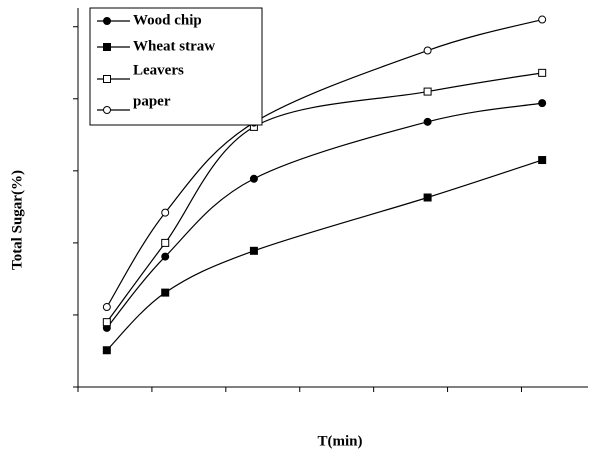 This screenshot has height=461, width=591. Describe the element at coordinates (158, 70) in the screenshot. I see `legend-label: Leavers` at that location.